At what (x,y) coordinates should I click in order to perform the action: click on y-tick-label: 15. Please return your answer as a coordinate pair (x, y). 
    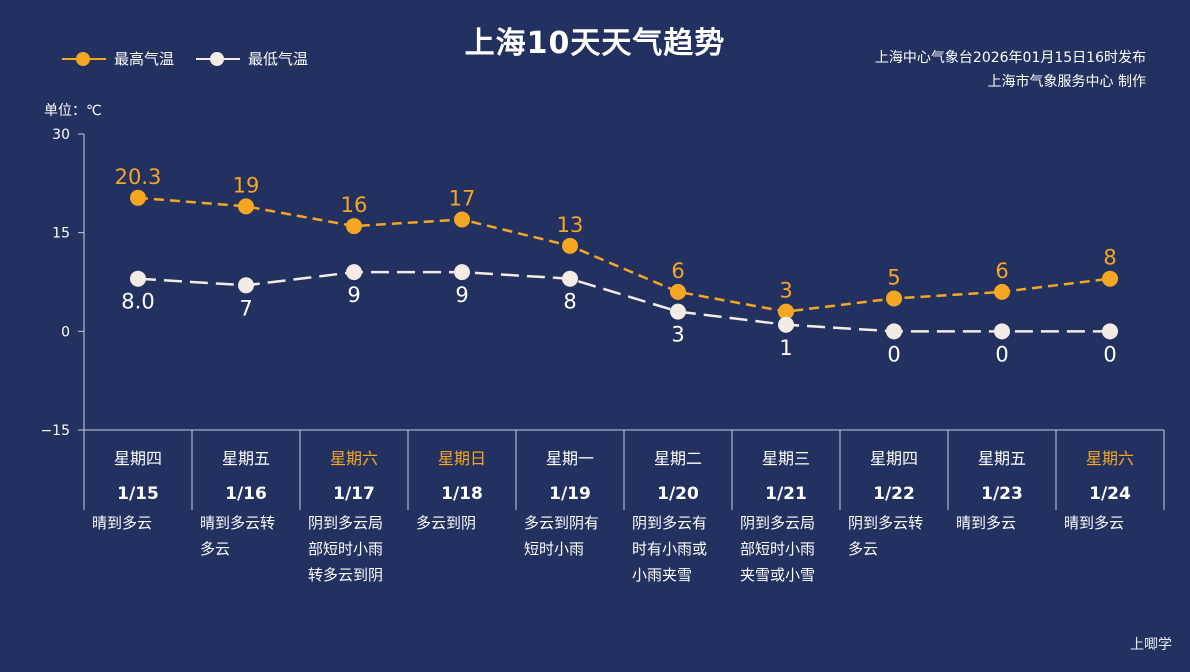
    Looking at the image, I should click on (61, 234).